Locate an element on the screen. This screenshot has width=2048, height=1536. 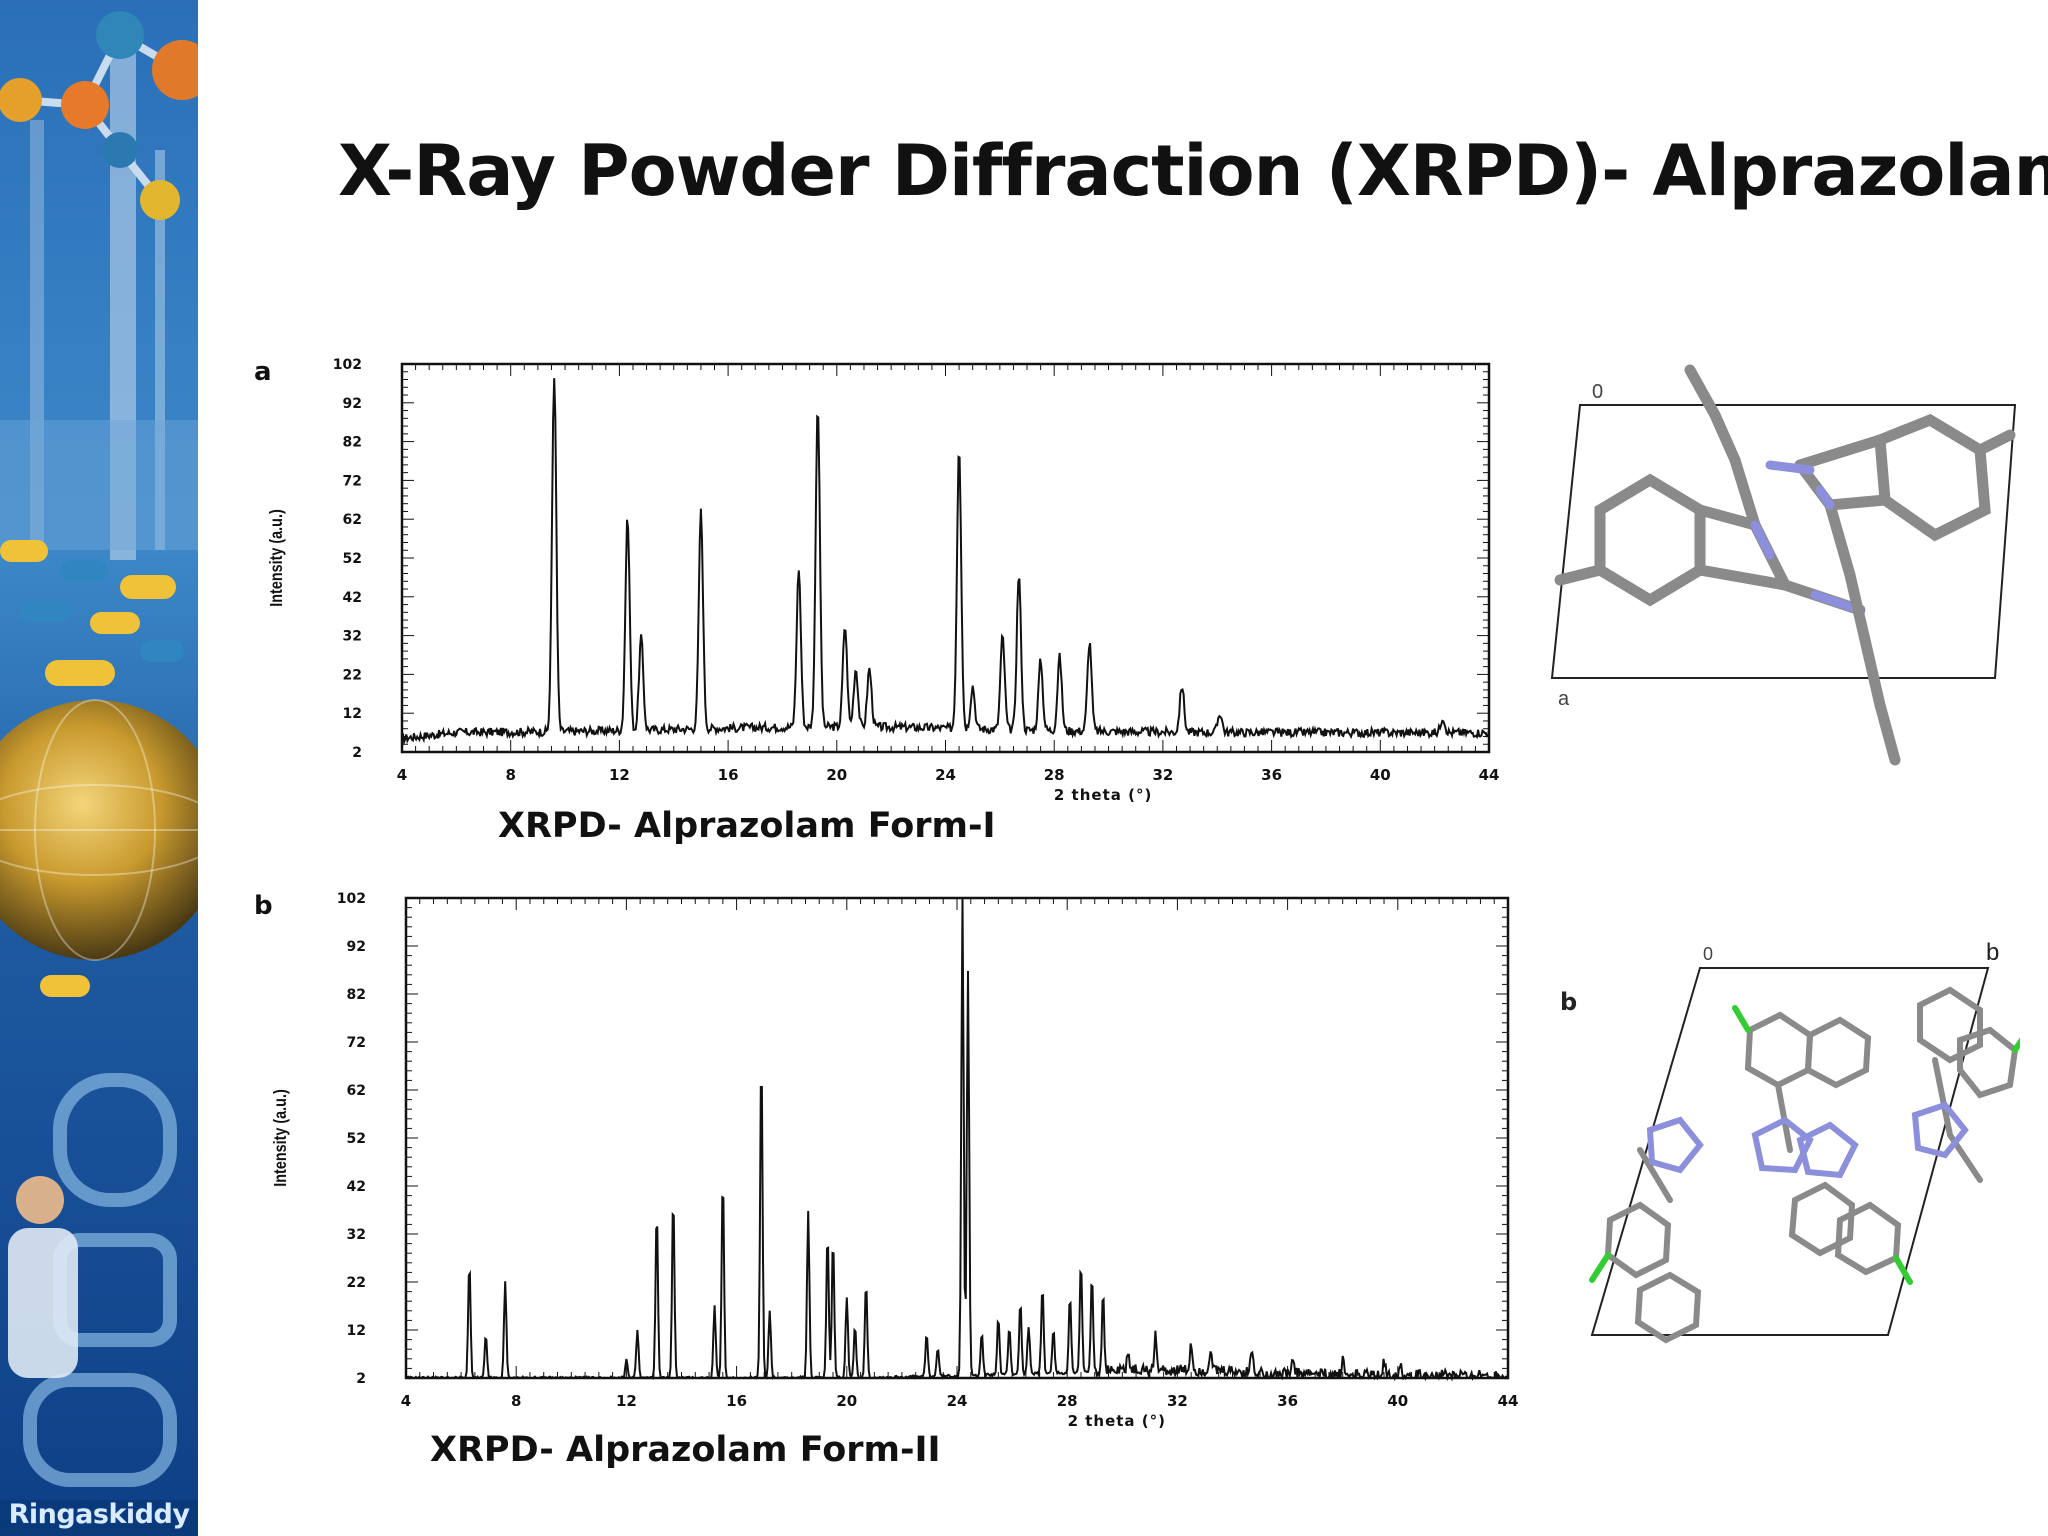
crystal-cell-a-svg: 0 a is located at coordinates (1783, 565).